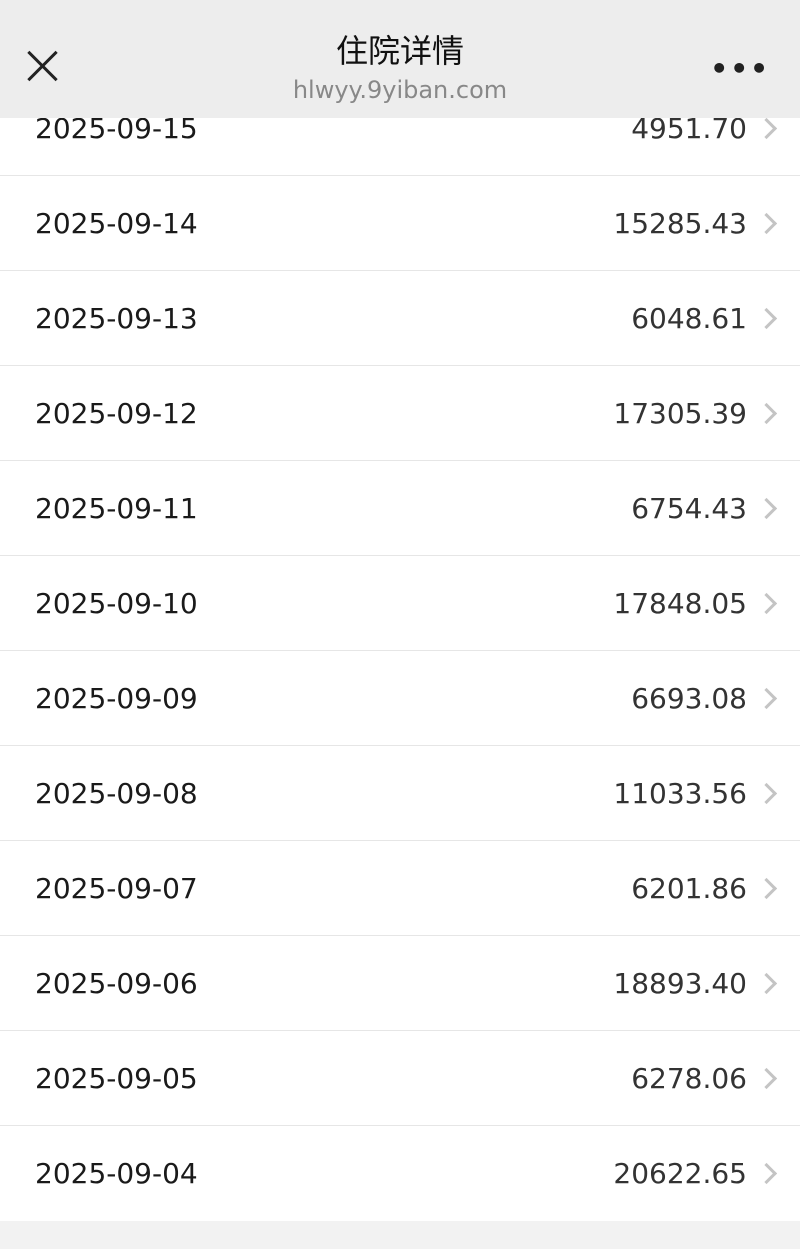 This screenshot has height=1249, width=800. What do you see at coordinates (400, 318) in the screenshot?
I see `list-item: 2025-09-13 6048.61` at bounding box center [400, 318].